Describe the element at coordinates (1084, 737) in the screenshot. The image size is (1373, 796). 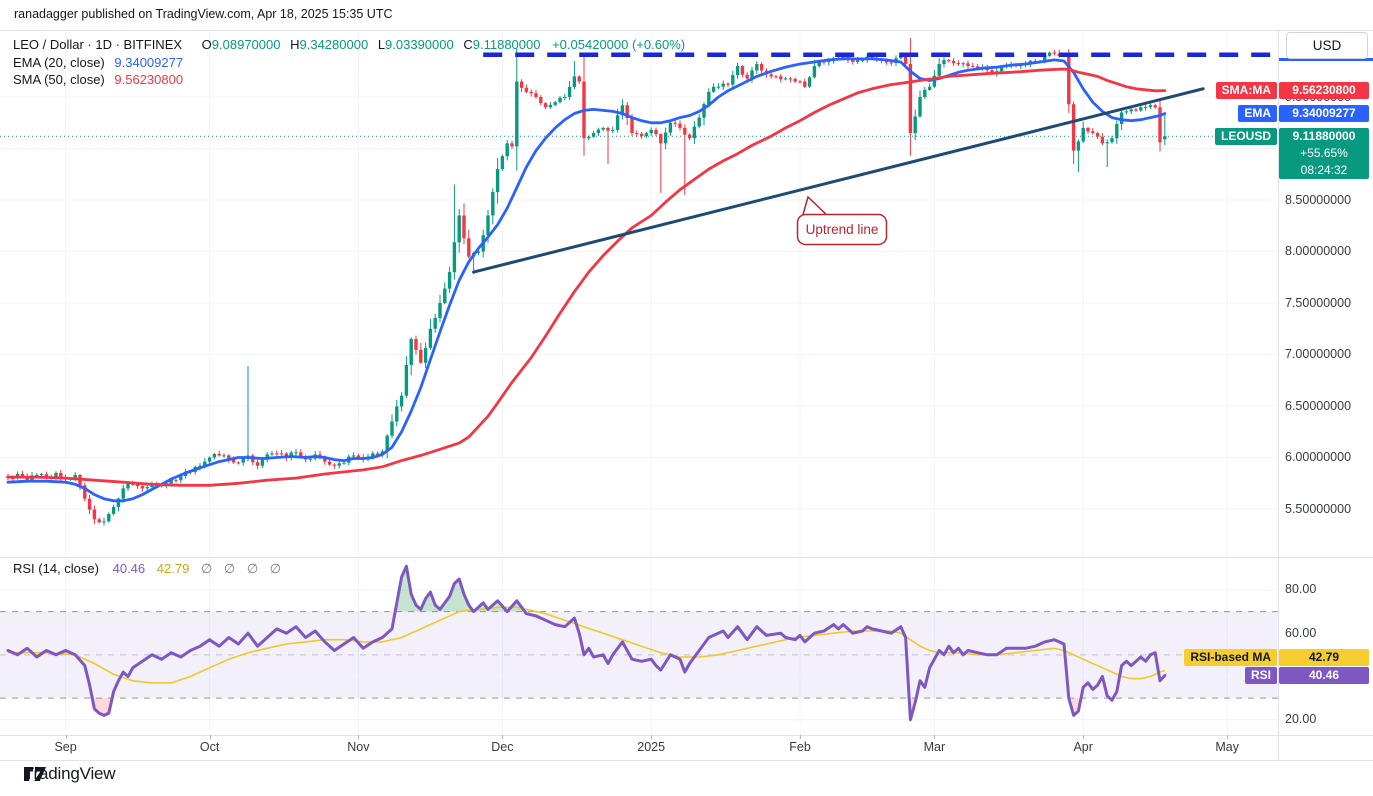
I see `time-axis-tick-apr` at that location.